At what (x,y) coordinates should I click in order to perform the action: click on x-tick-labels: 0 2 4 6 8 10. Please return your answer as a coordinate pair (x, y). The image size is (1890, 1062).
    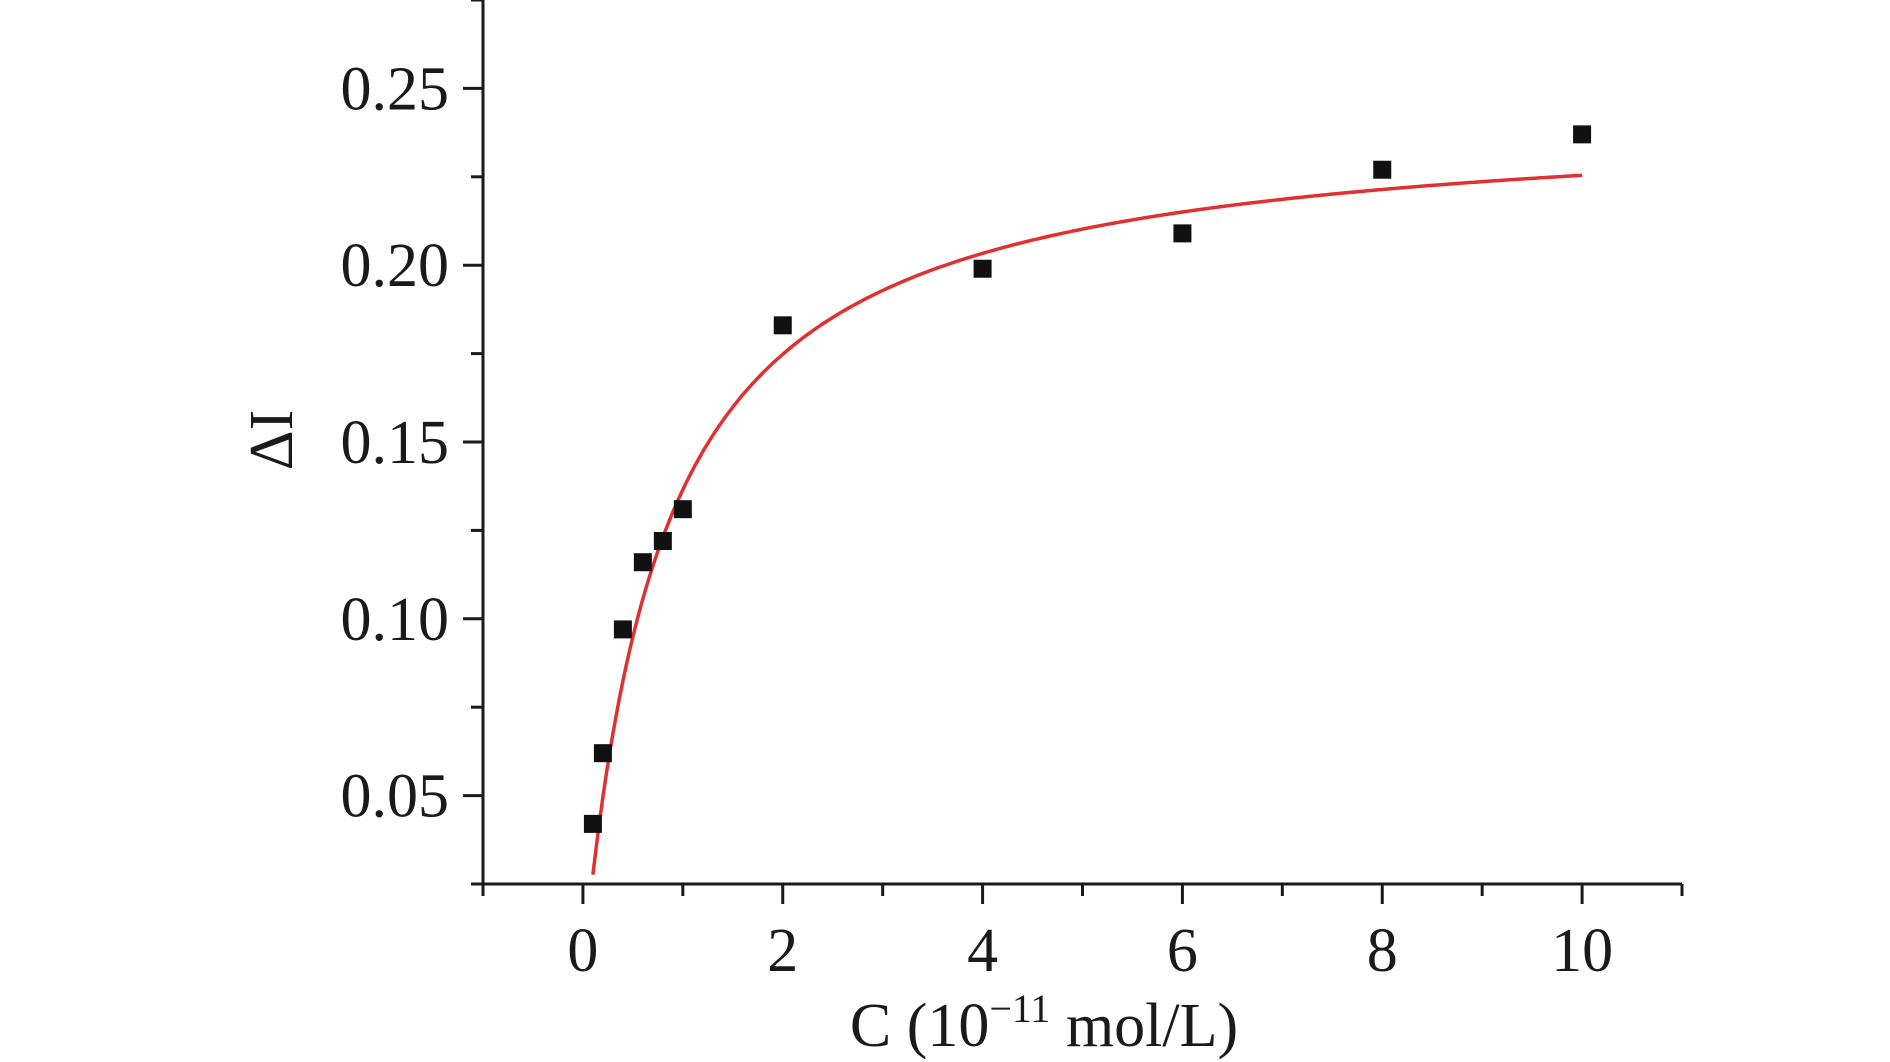
    Looking at the image, I should click on (1090, 951).